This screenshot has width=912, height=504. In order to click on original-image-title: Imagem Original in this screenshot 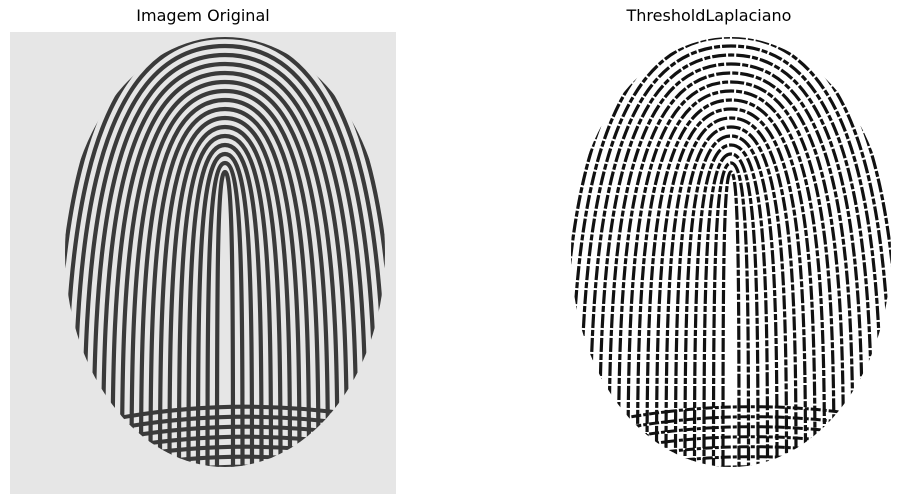, I will do `click(203, 15)`.